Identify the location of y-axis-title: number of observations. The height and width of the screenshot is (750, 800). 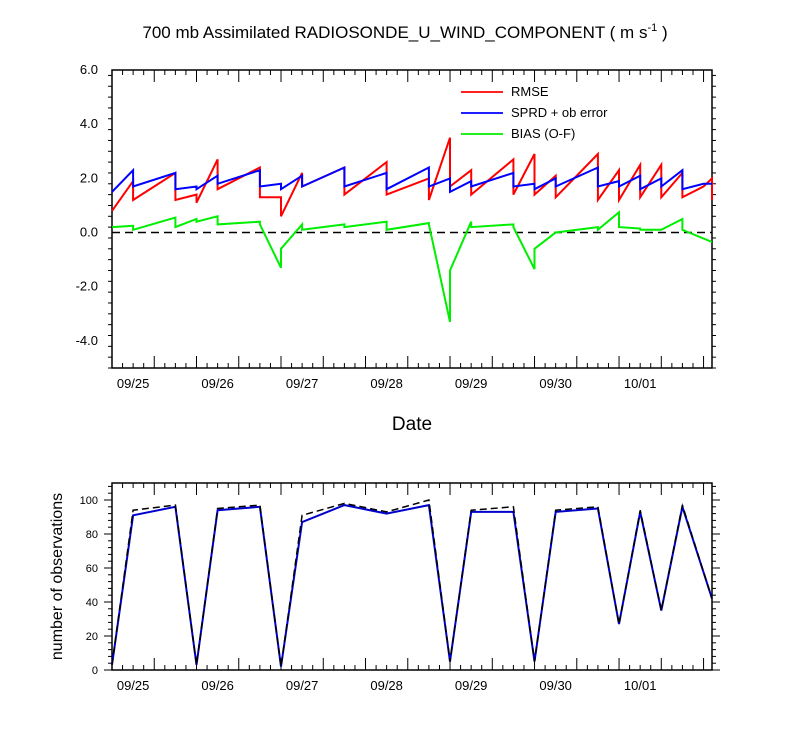
(57, 576).